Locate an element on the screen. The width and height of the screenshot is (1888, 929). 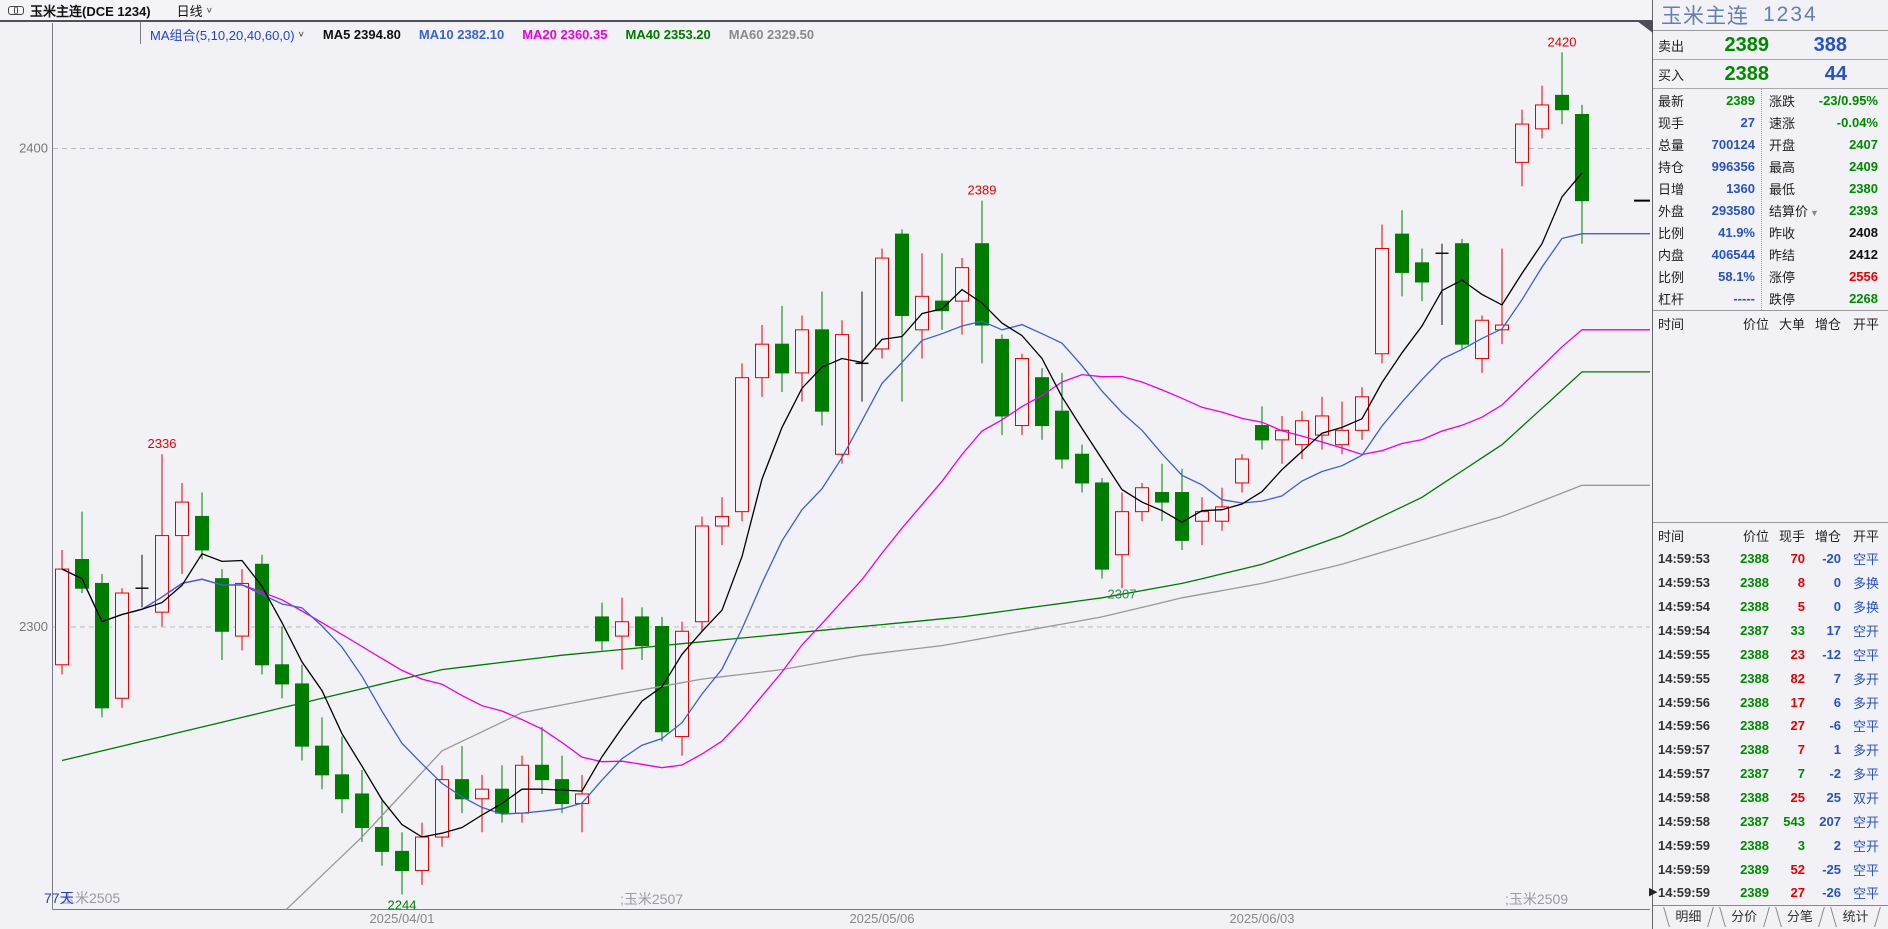
big-order-header: 时间 价位 大单 增仓 开平 is located at coordinates (1770, 323).